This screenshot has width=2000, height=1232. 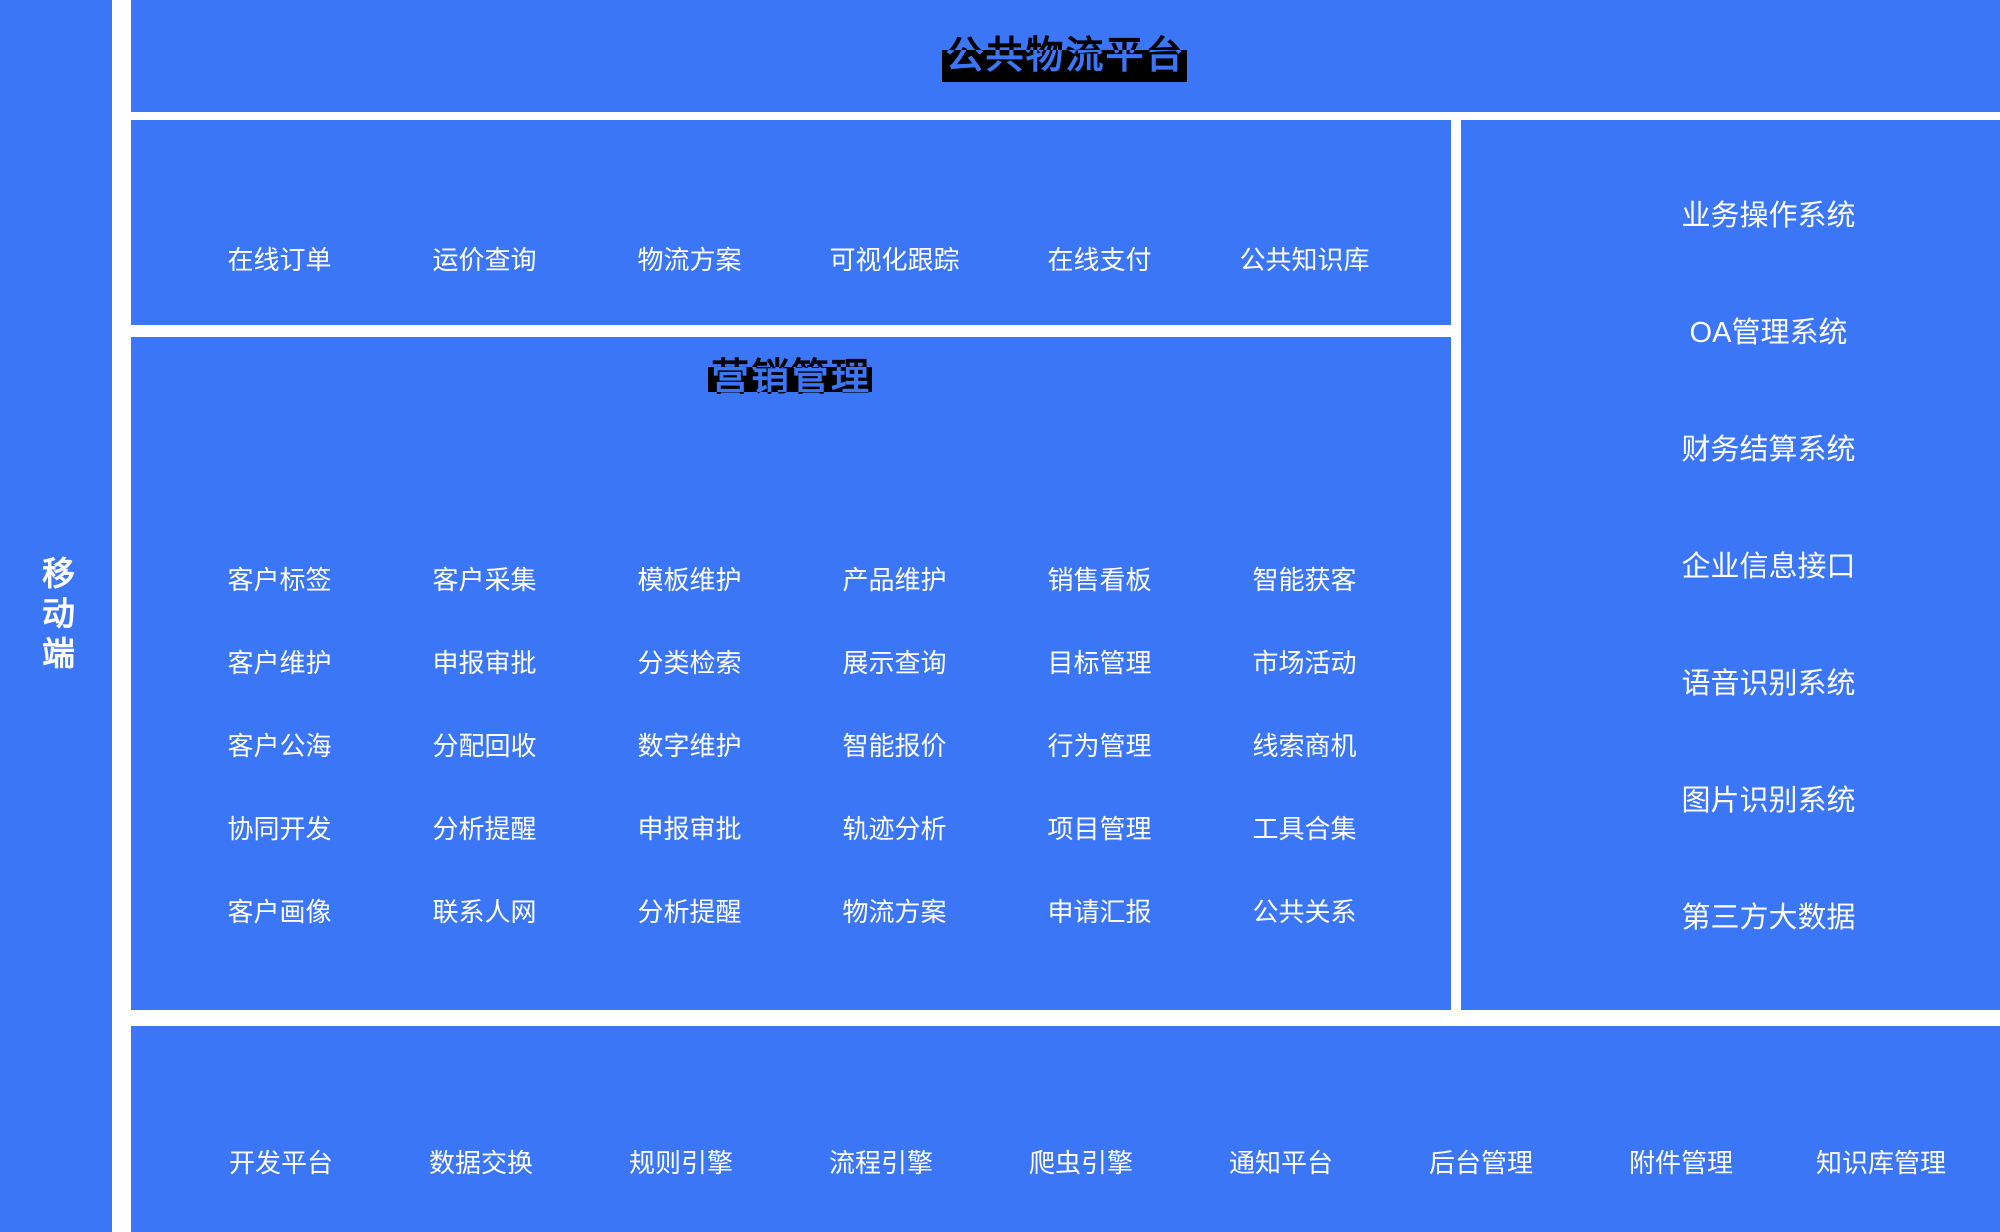 I want to click on platform-item-crawler-engine: 爬虫引擎, so click(x=1080, y=1162).